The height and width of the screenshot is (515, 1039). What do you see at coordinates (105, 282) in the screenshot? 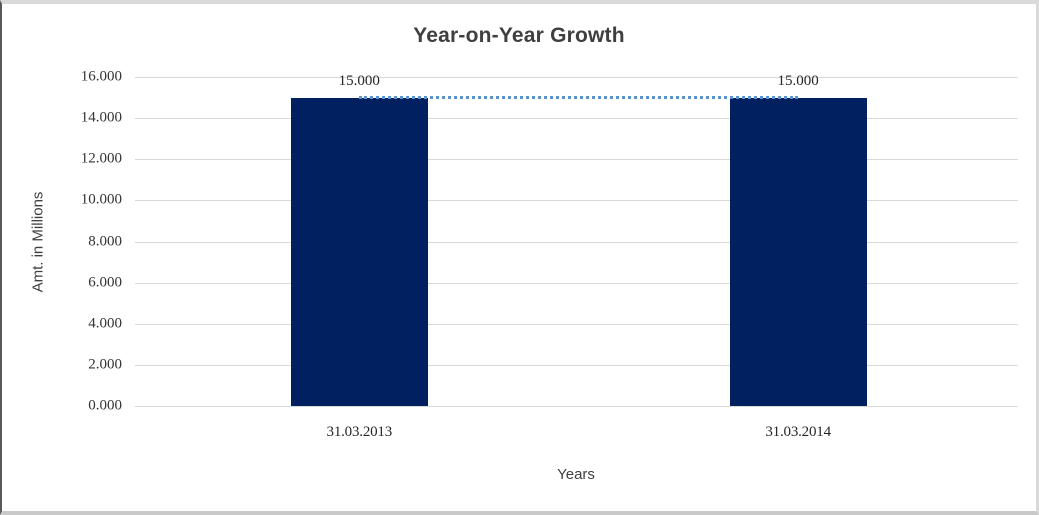
I see `y-tick-label: 6.000` at bounding box center [105, 282].